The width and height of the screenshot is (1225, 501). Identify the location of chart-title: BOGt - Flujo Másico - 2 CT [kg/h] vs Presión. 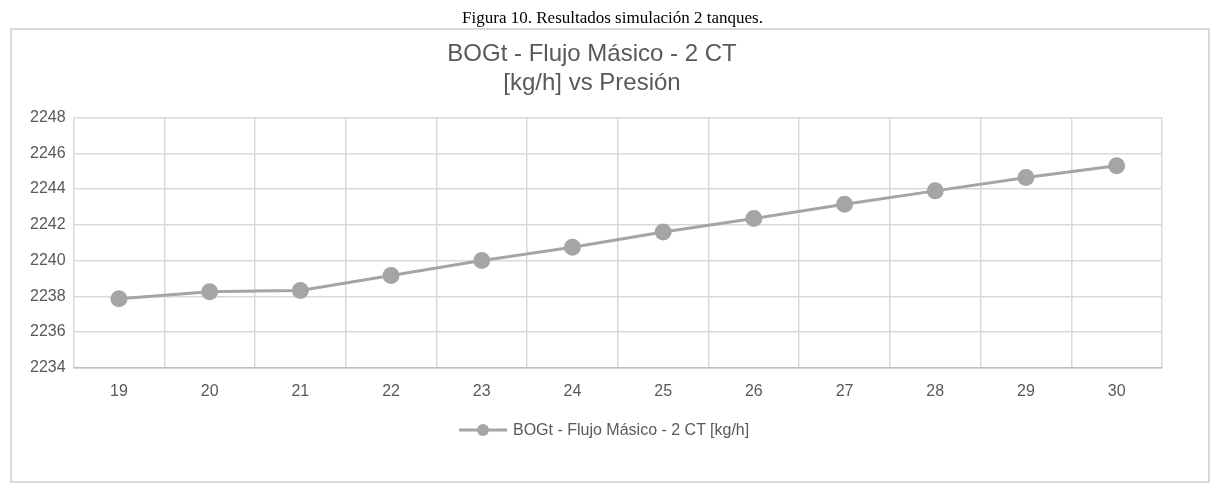
(592, 67).